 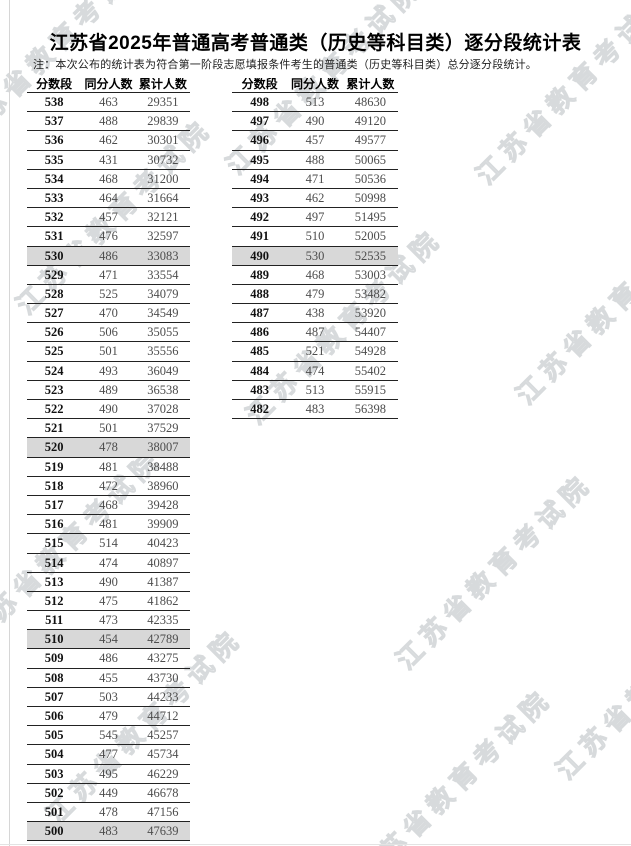 I want to click on score-cell: 482, so click(x=260, y=409).